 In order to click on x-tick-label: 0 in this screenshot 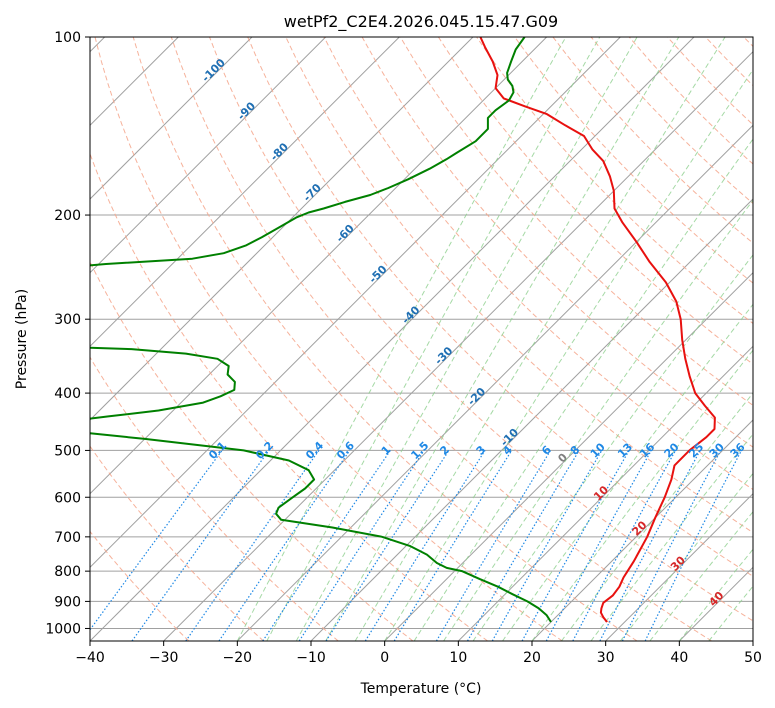, I will do `click(384, 658)`.